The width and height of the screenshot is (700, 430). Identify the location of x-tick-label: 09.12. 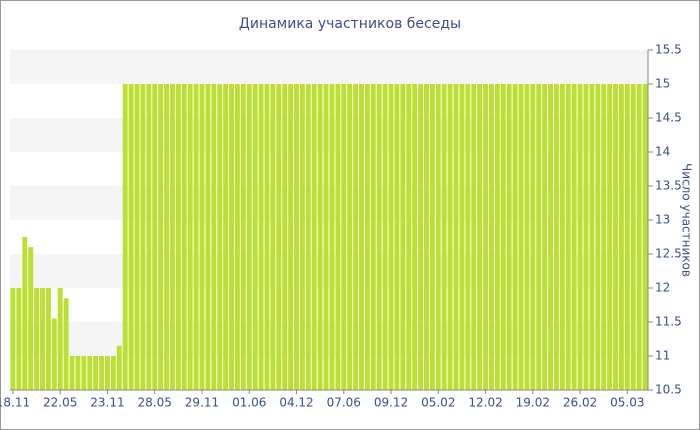
(391, 403).